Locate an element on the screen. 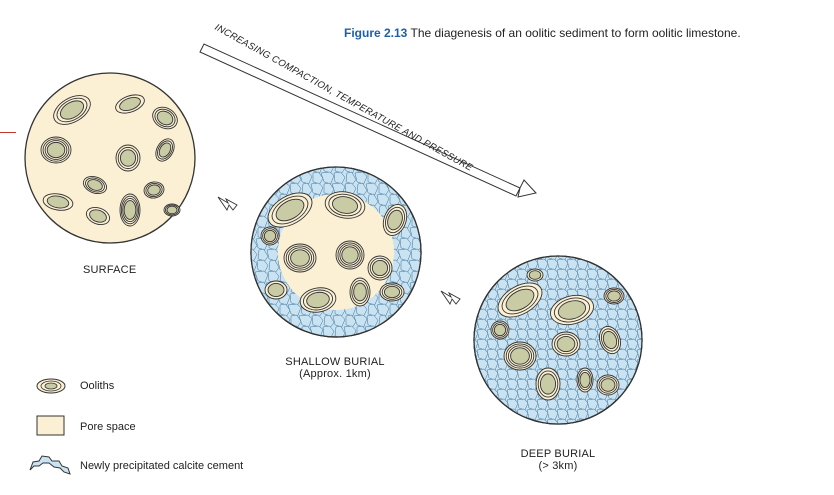 This screenshot has height=495, width=834. margin-marker is located at coordinates (8, 132).